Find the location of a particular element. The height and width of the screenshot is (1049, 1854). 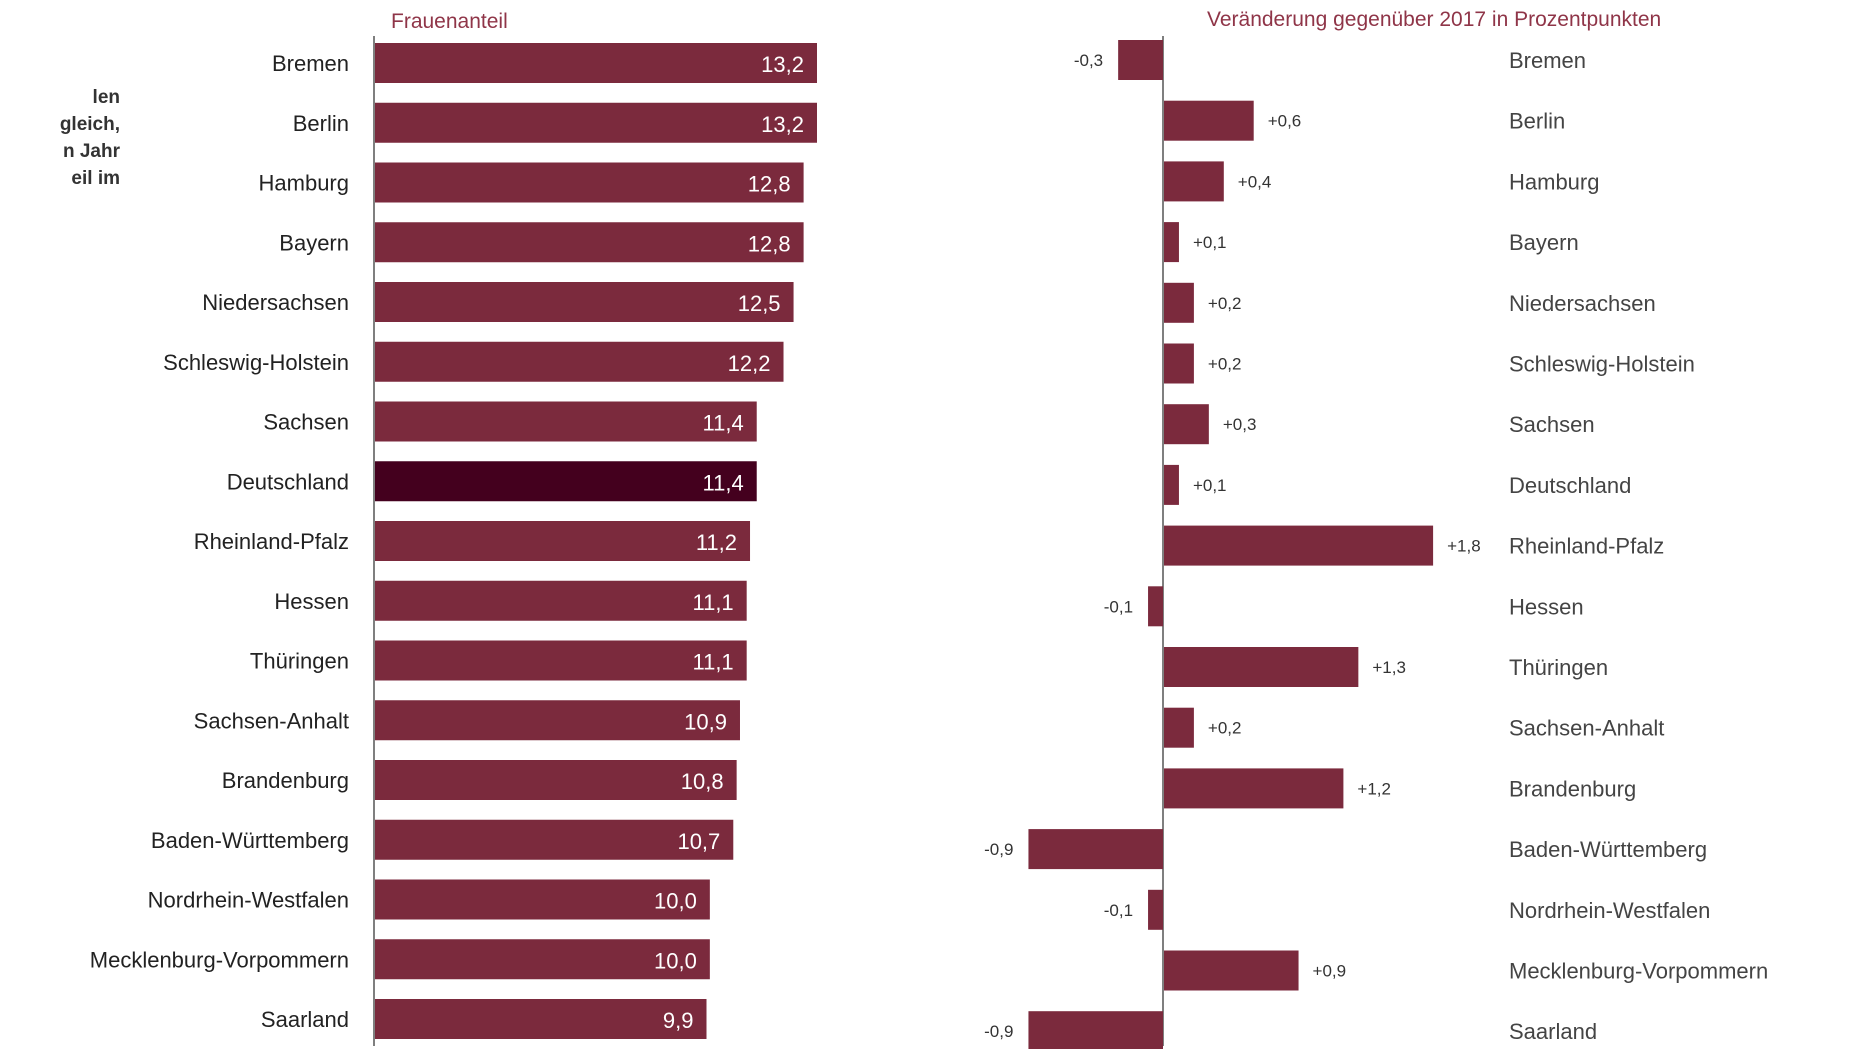

bar-hamburg is located at coordinates (589, 182).